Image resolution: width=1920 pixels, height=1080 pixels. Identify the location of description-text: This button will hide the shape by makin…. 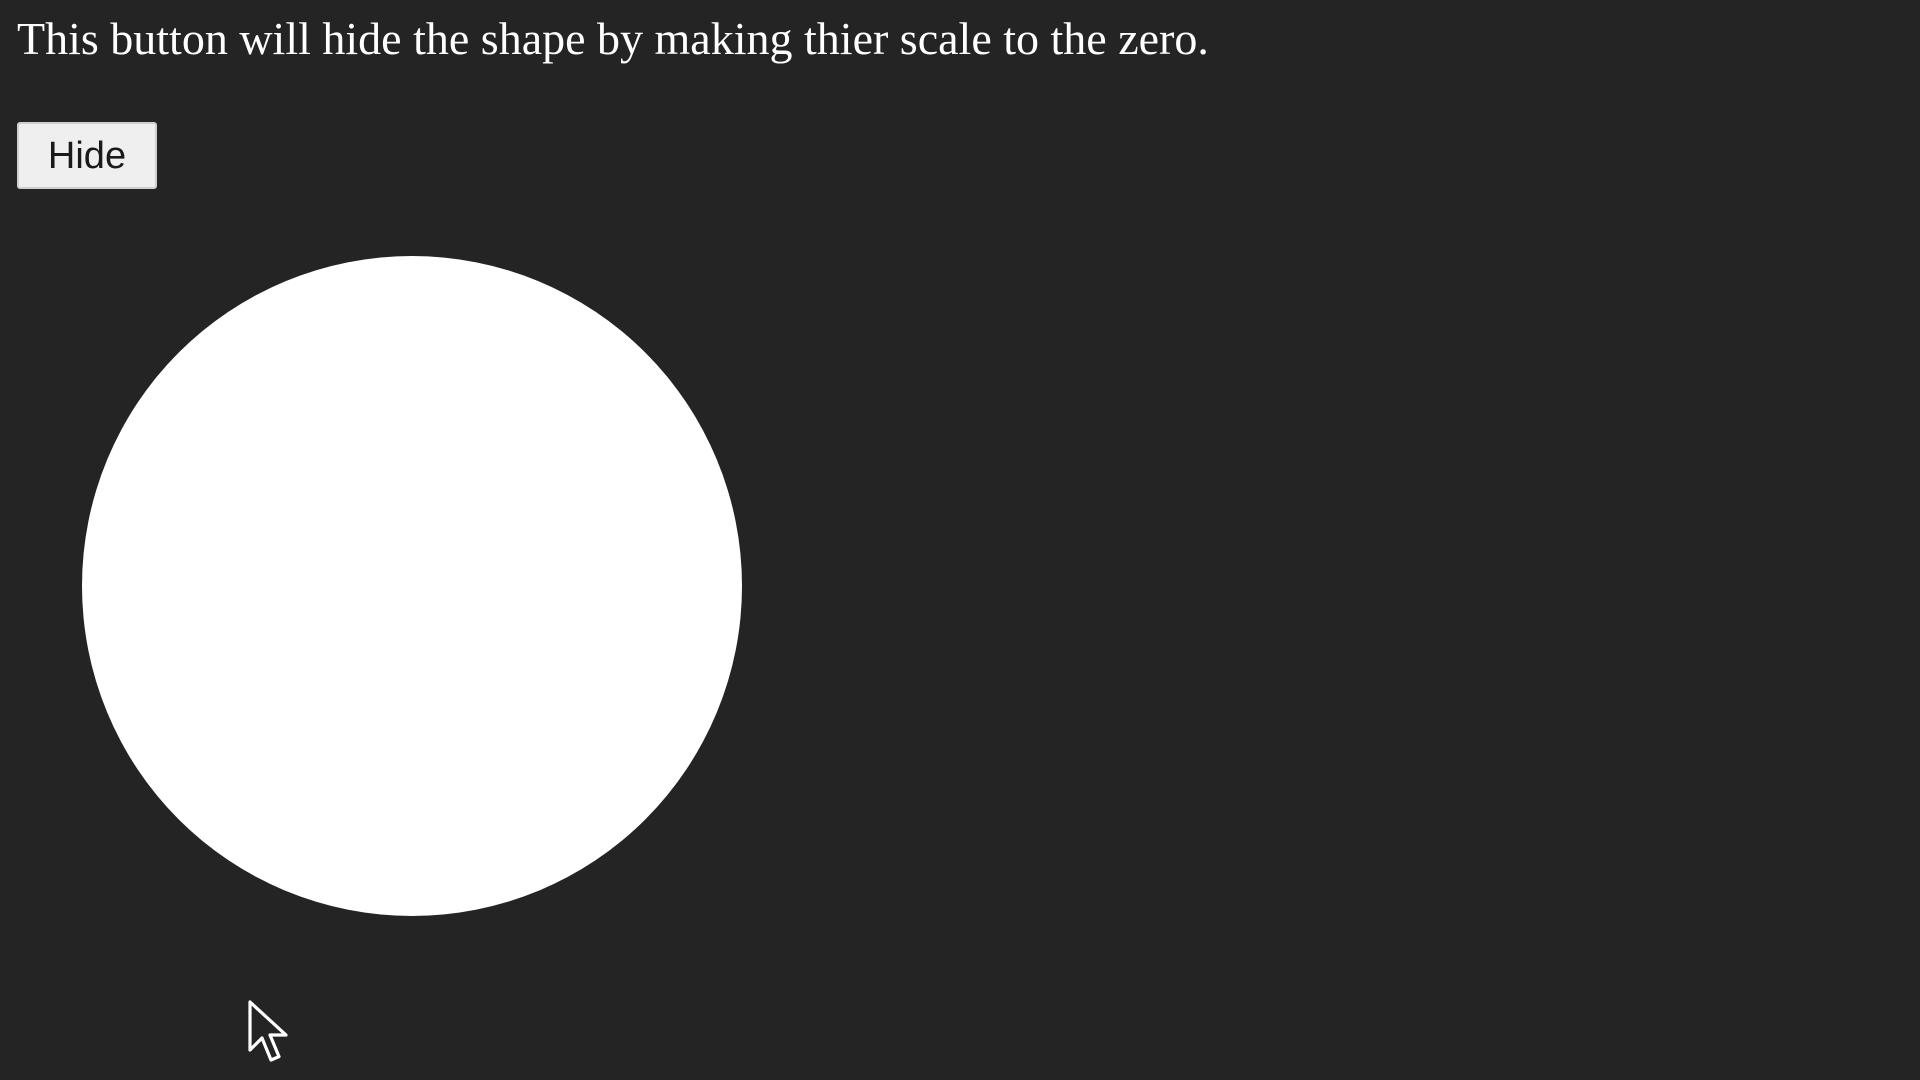
(613, 38).